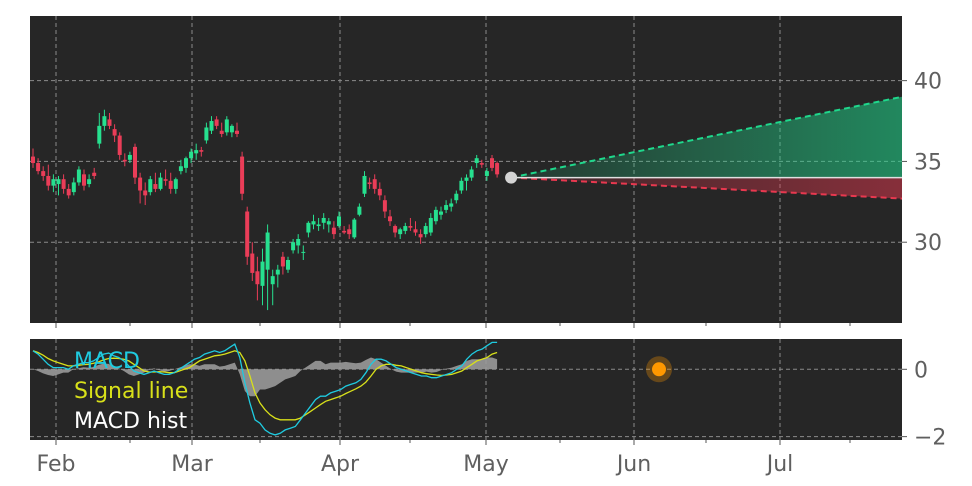  What do you see at coordinates (633, 464) in the screenshot?
I see `x-tick-label-4: Jun` at bounding box center [633, 464].